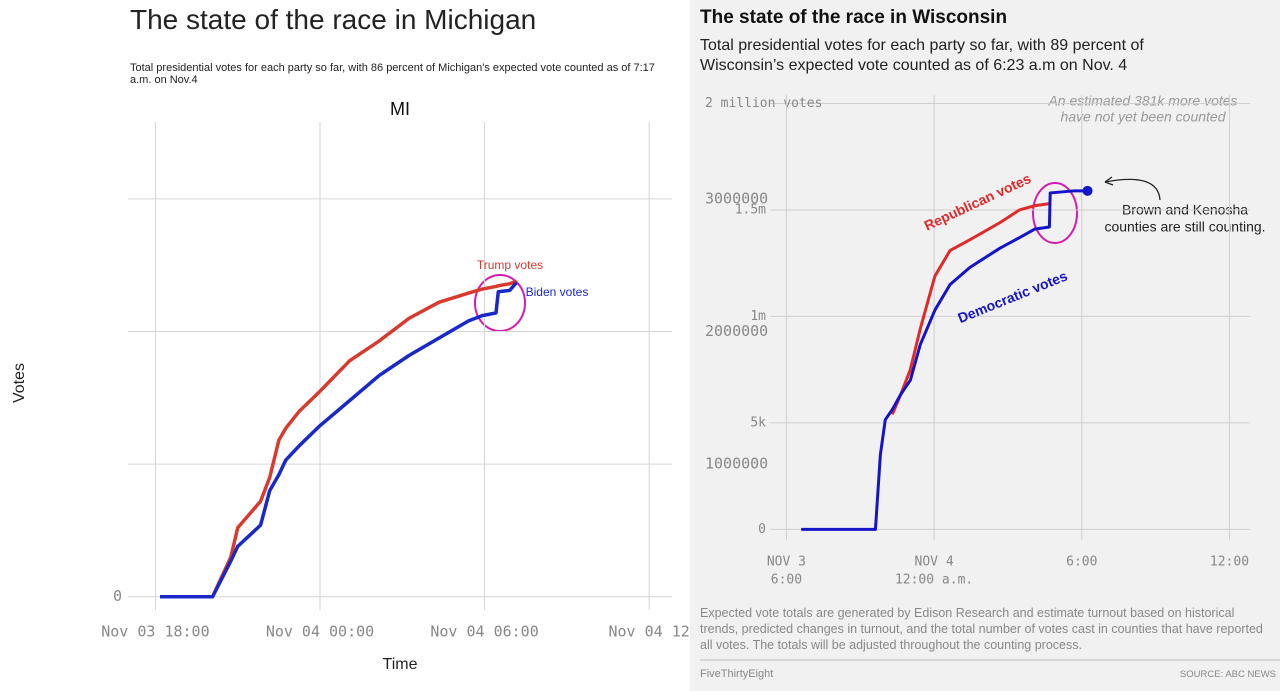 The height and width of the screenshot is (691, 1280). I want to click on x-tick-label: Nov 04 00:00, so click(320, 632).